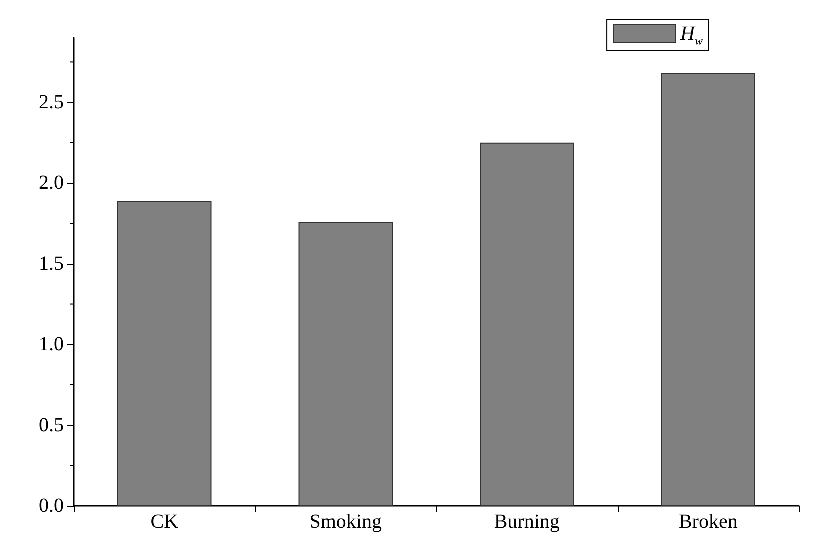  I want to click on y-tick-label: 1.5, so click(51, 263).